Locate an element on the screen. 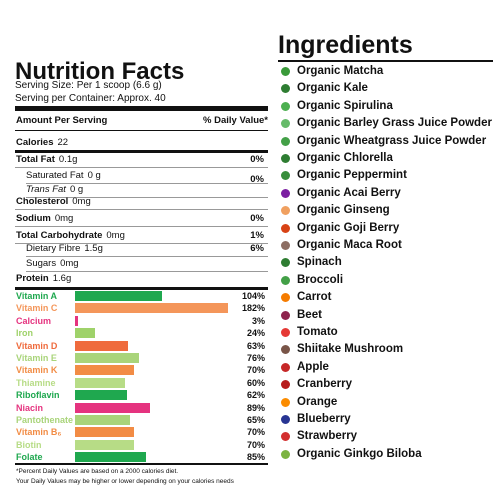  nutrient-label: Calories is located at coordinates (35, 142).